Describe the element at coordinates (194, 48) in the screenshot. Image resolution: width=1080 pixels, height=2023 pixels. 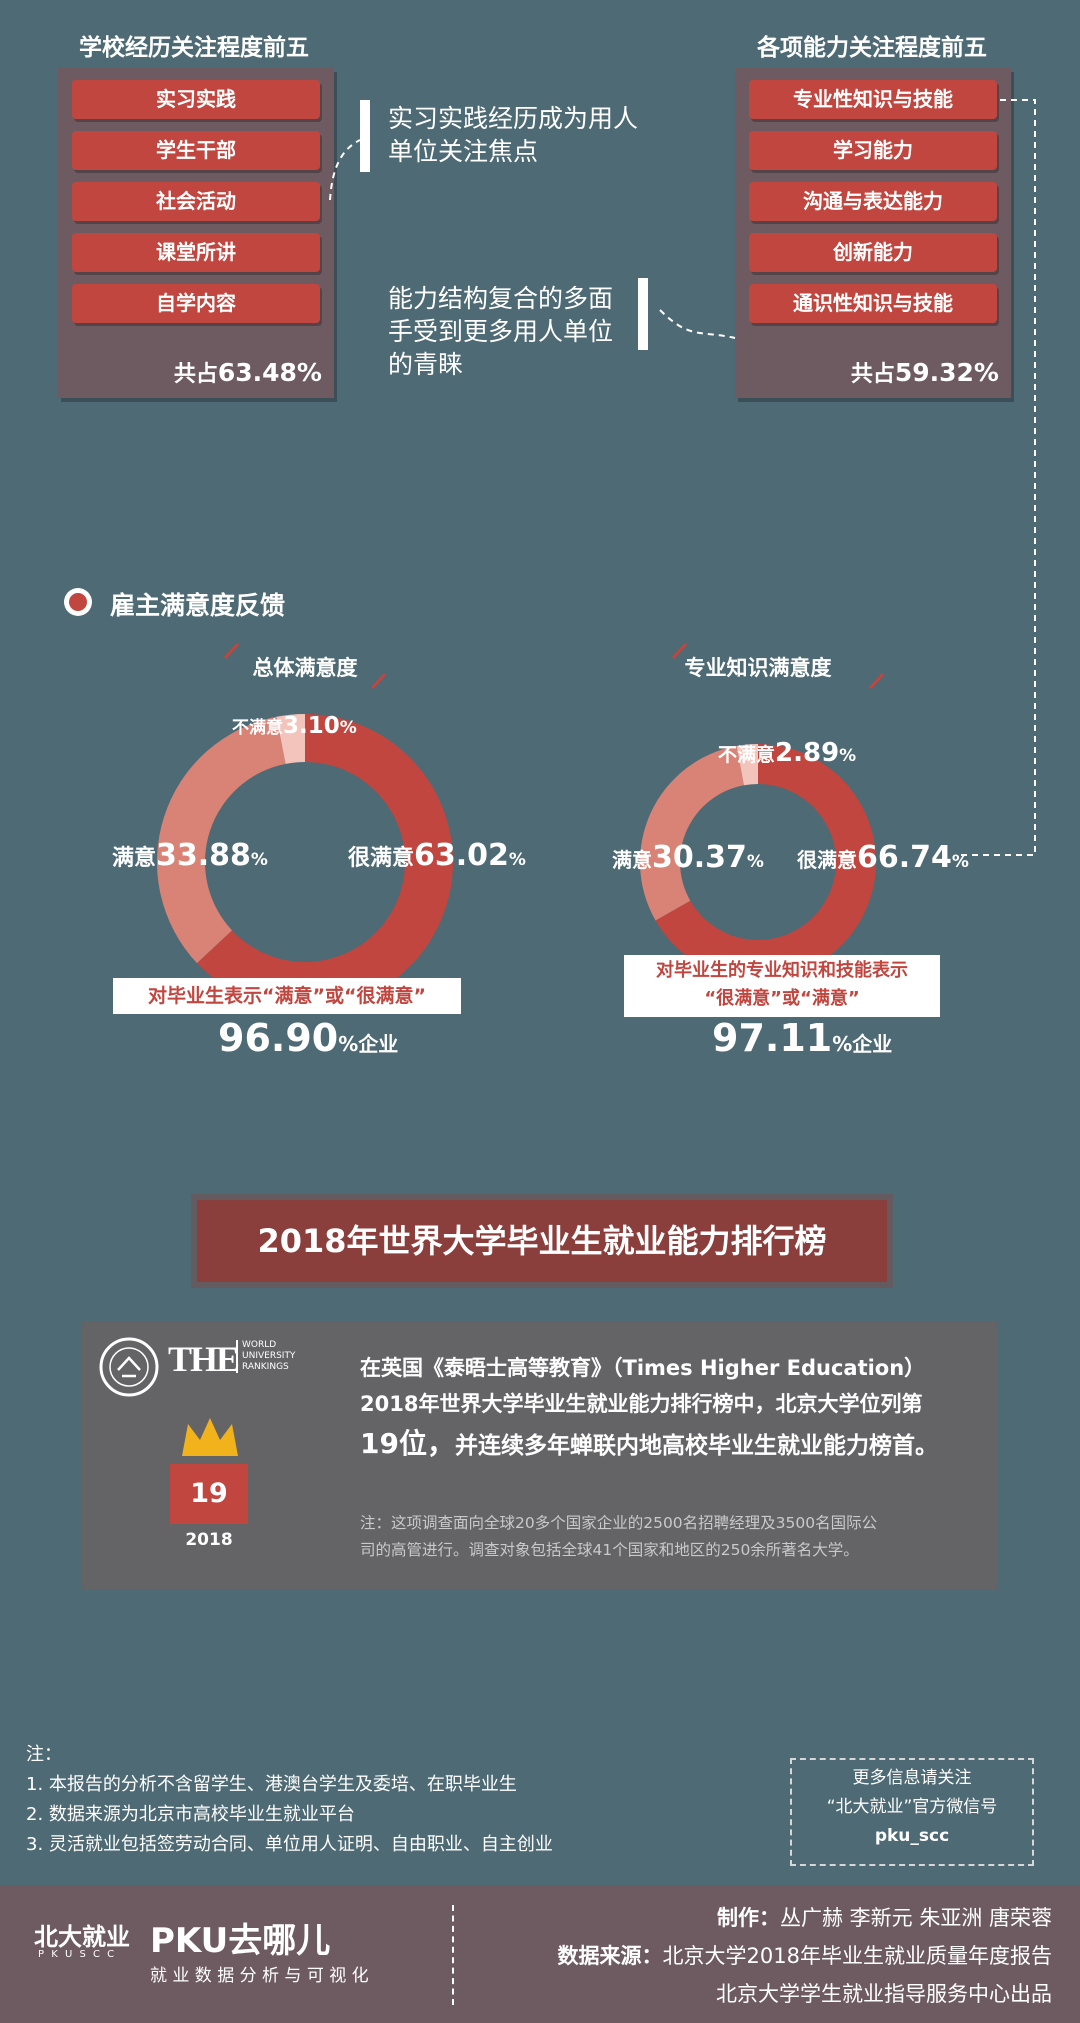
I see `school-exp-title: 学校经历关注程度前五` at that location.